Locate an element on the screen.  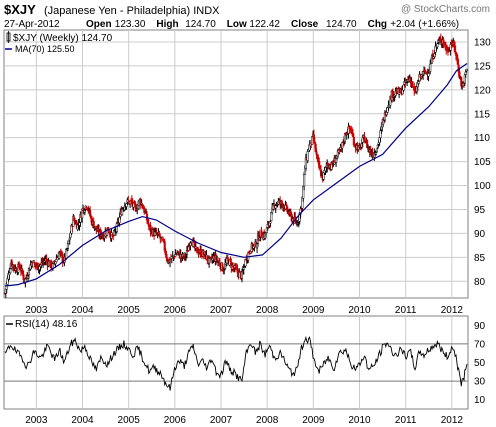
quote-label-open: Open is located at coordinates (99, 24).